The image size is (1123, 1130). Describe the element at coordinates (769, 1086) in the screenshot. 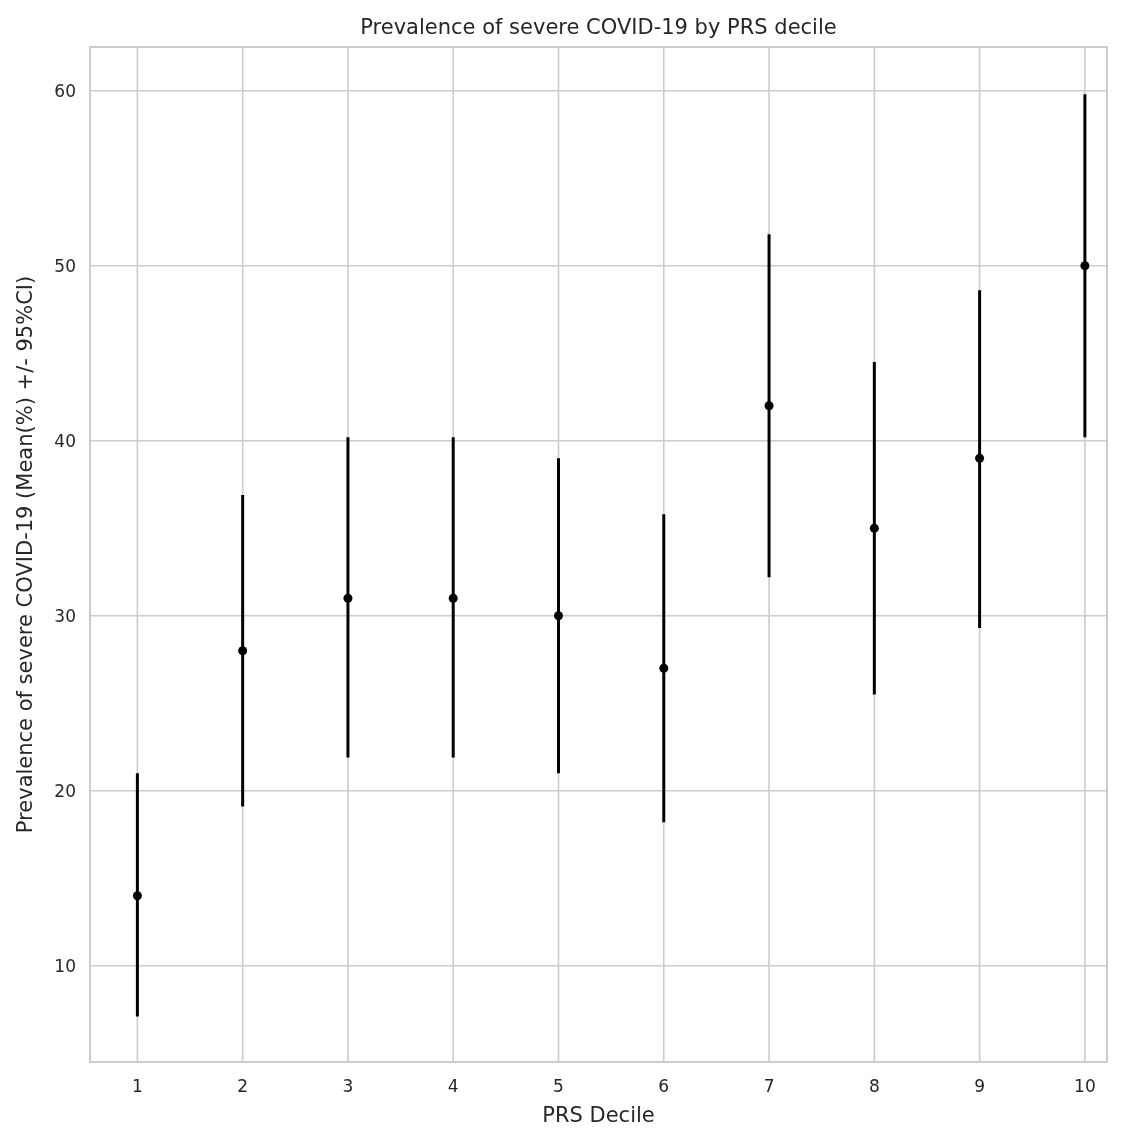

I see `x-tick-label: 7` at that location.